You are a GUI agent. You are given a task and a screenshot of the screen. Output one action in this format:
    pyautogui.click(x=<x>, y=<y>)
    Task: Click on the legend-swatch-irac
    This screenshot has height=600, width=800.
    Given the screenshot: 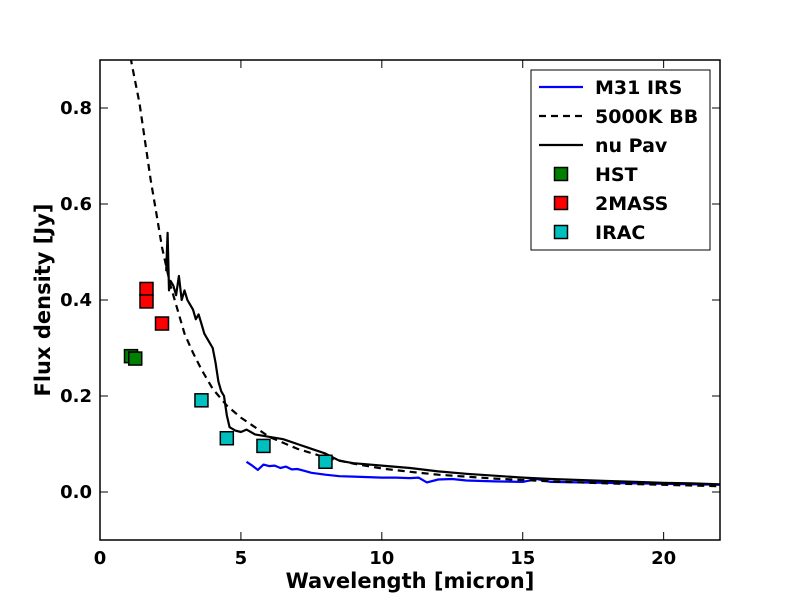 What is the action you would take?
    pyautogui.click(x=561, y=232)
    